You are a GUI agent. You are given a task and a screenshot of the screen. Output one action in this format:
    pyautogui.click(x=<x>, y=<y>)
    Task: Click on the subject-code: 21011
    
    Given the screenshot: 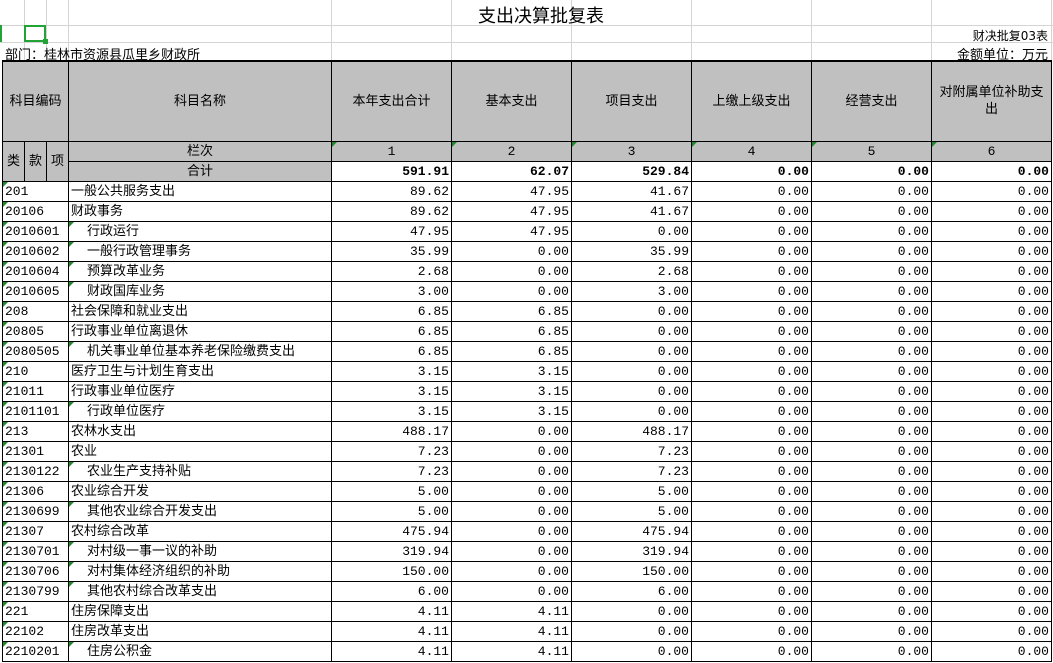 What is the action you would take?
    pyautogui.click(x=35, y=391)
    